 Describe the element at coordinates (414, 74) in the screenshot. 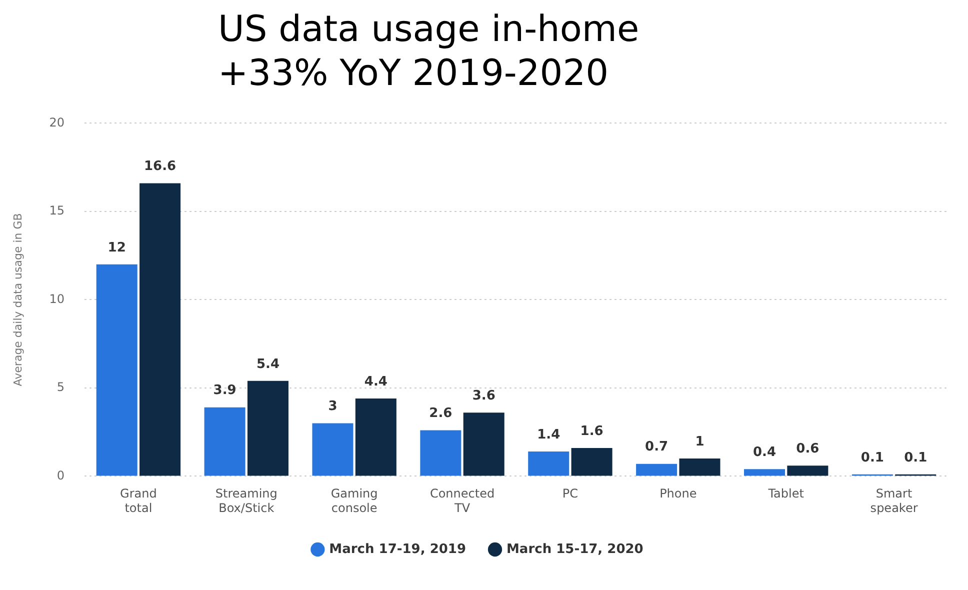

I see `chart-subtitle: +33% YoY 2019-2020` at that location.